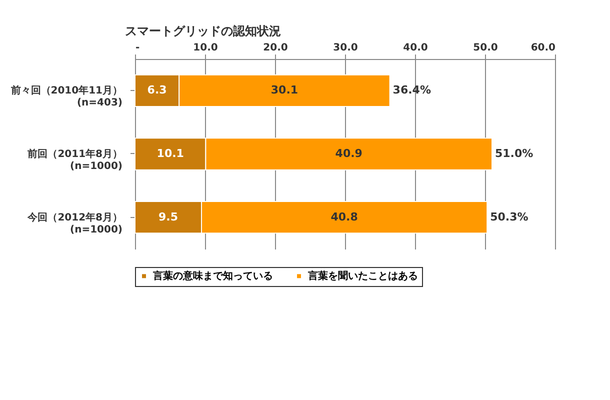 This screenshot has width=610, height=400. Describe the element at coordinates (212, 276) in the screenshot. I see `legend-label: 言葉の意味まで知っている` at that location.